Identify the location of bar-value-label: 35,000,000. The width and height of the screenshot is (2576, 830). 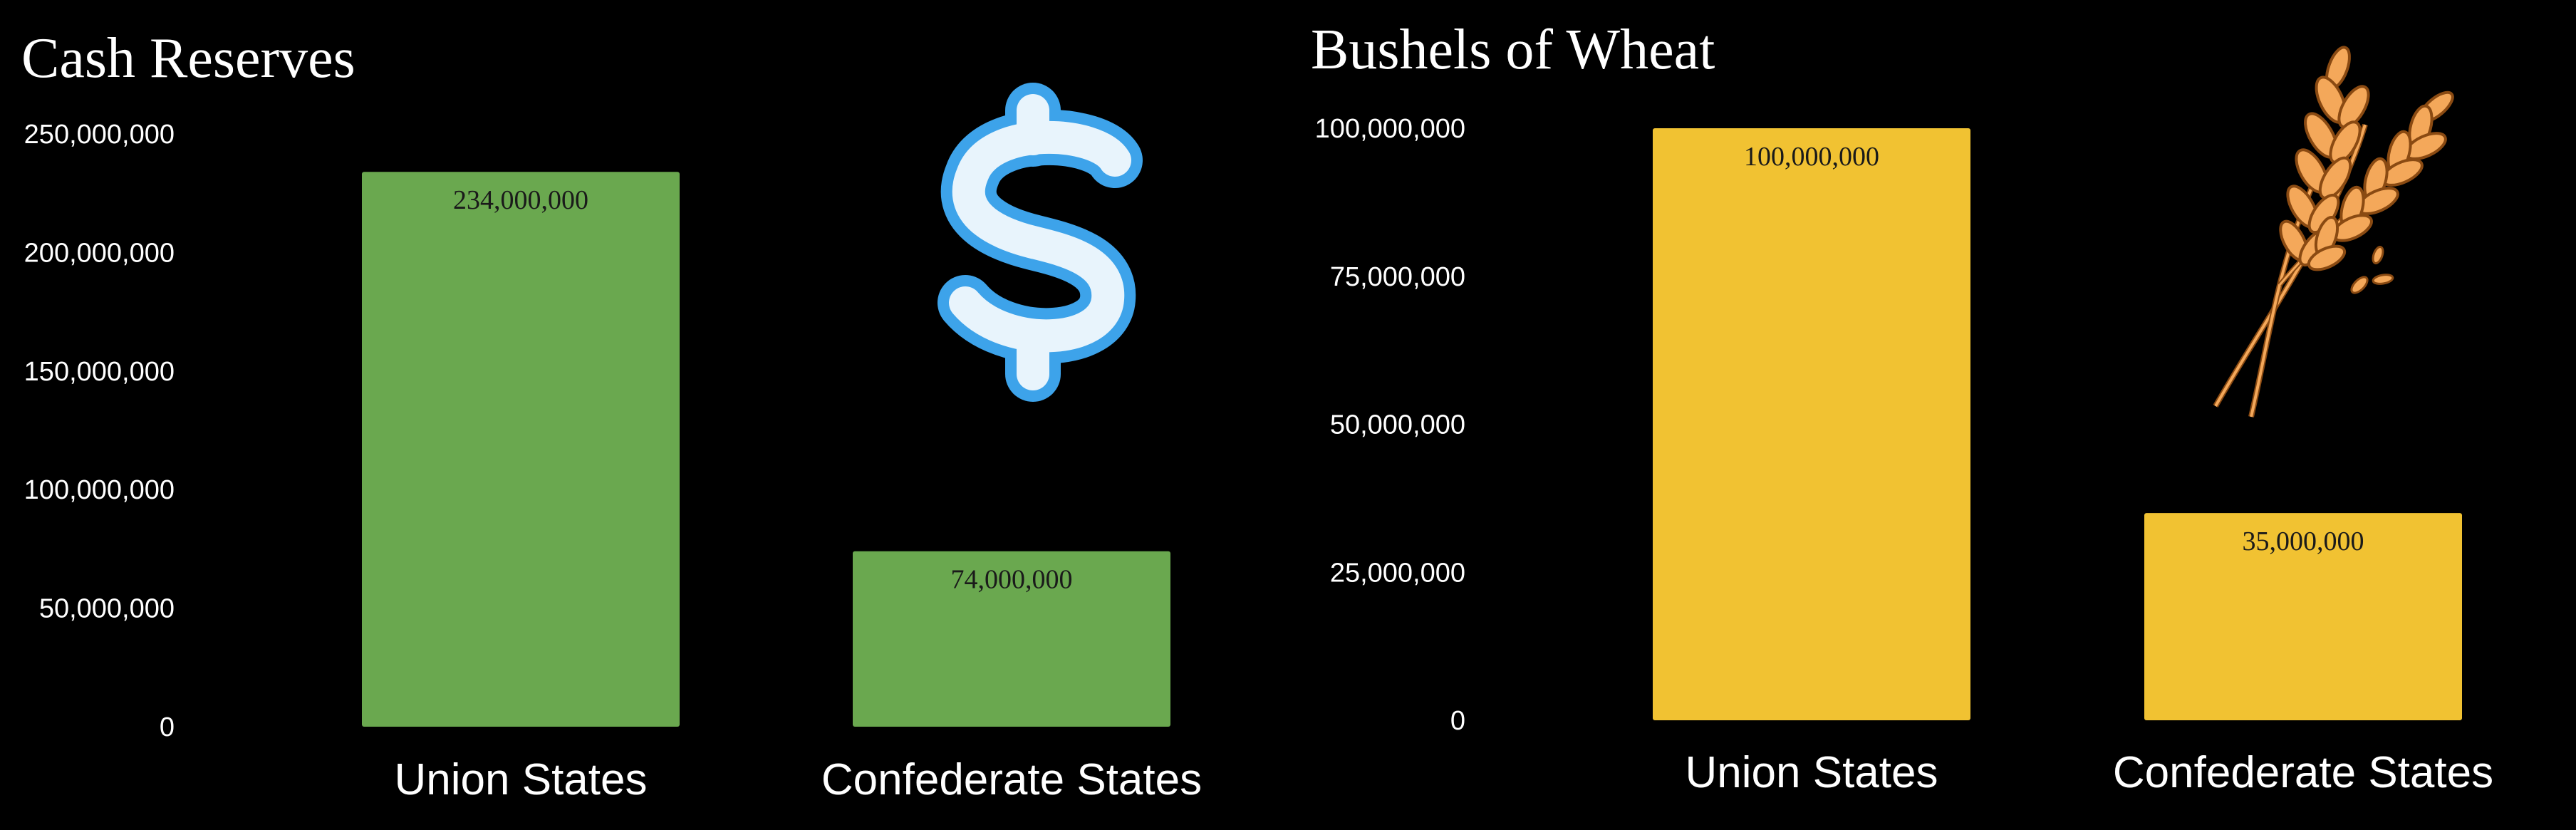
(2303, 541).